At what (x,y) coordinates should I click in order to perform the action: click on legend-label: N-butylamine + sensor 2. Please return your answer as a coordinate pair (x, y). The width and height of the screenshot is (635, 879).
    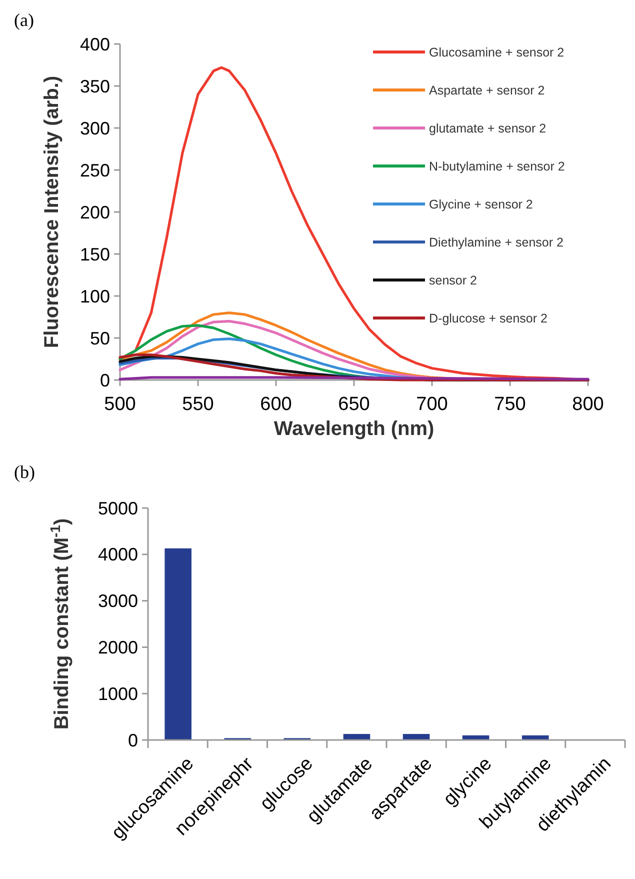
    Looking at the image, I should click on (497, 166).